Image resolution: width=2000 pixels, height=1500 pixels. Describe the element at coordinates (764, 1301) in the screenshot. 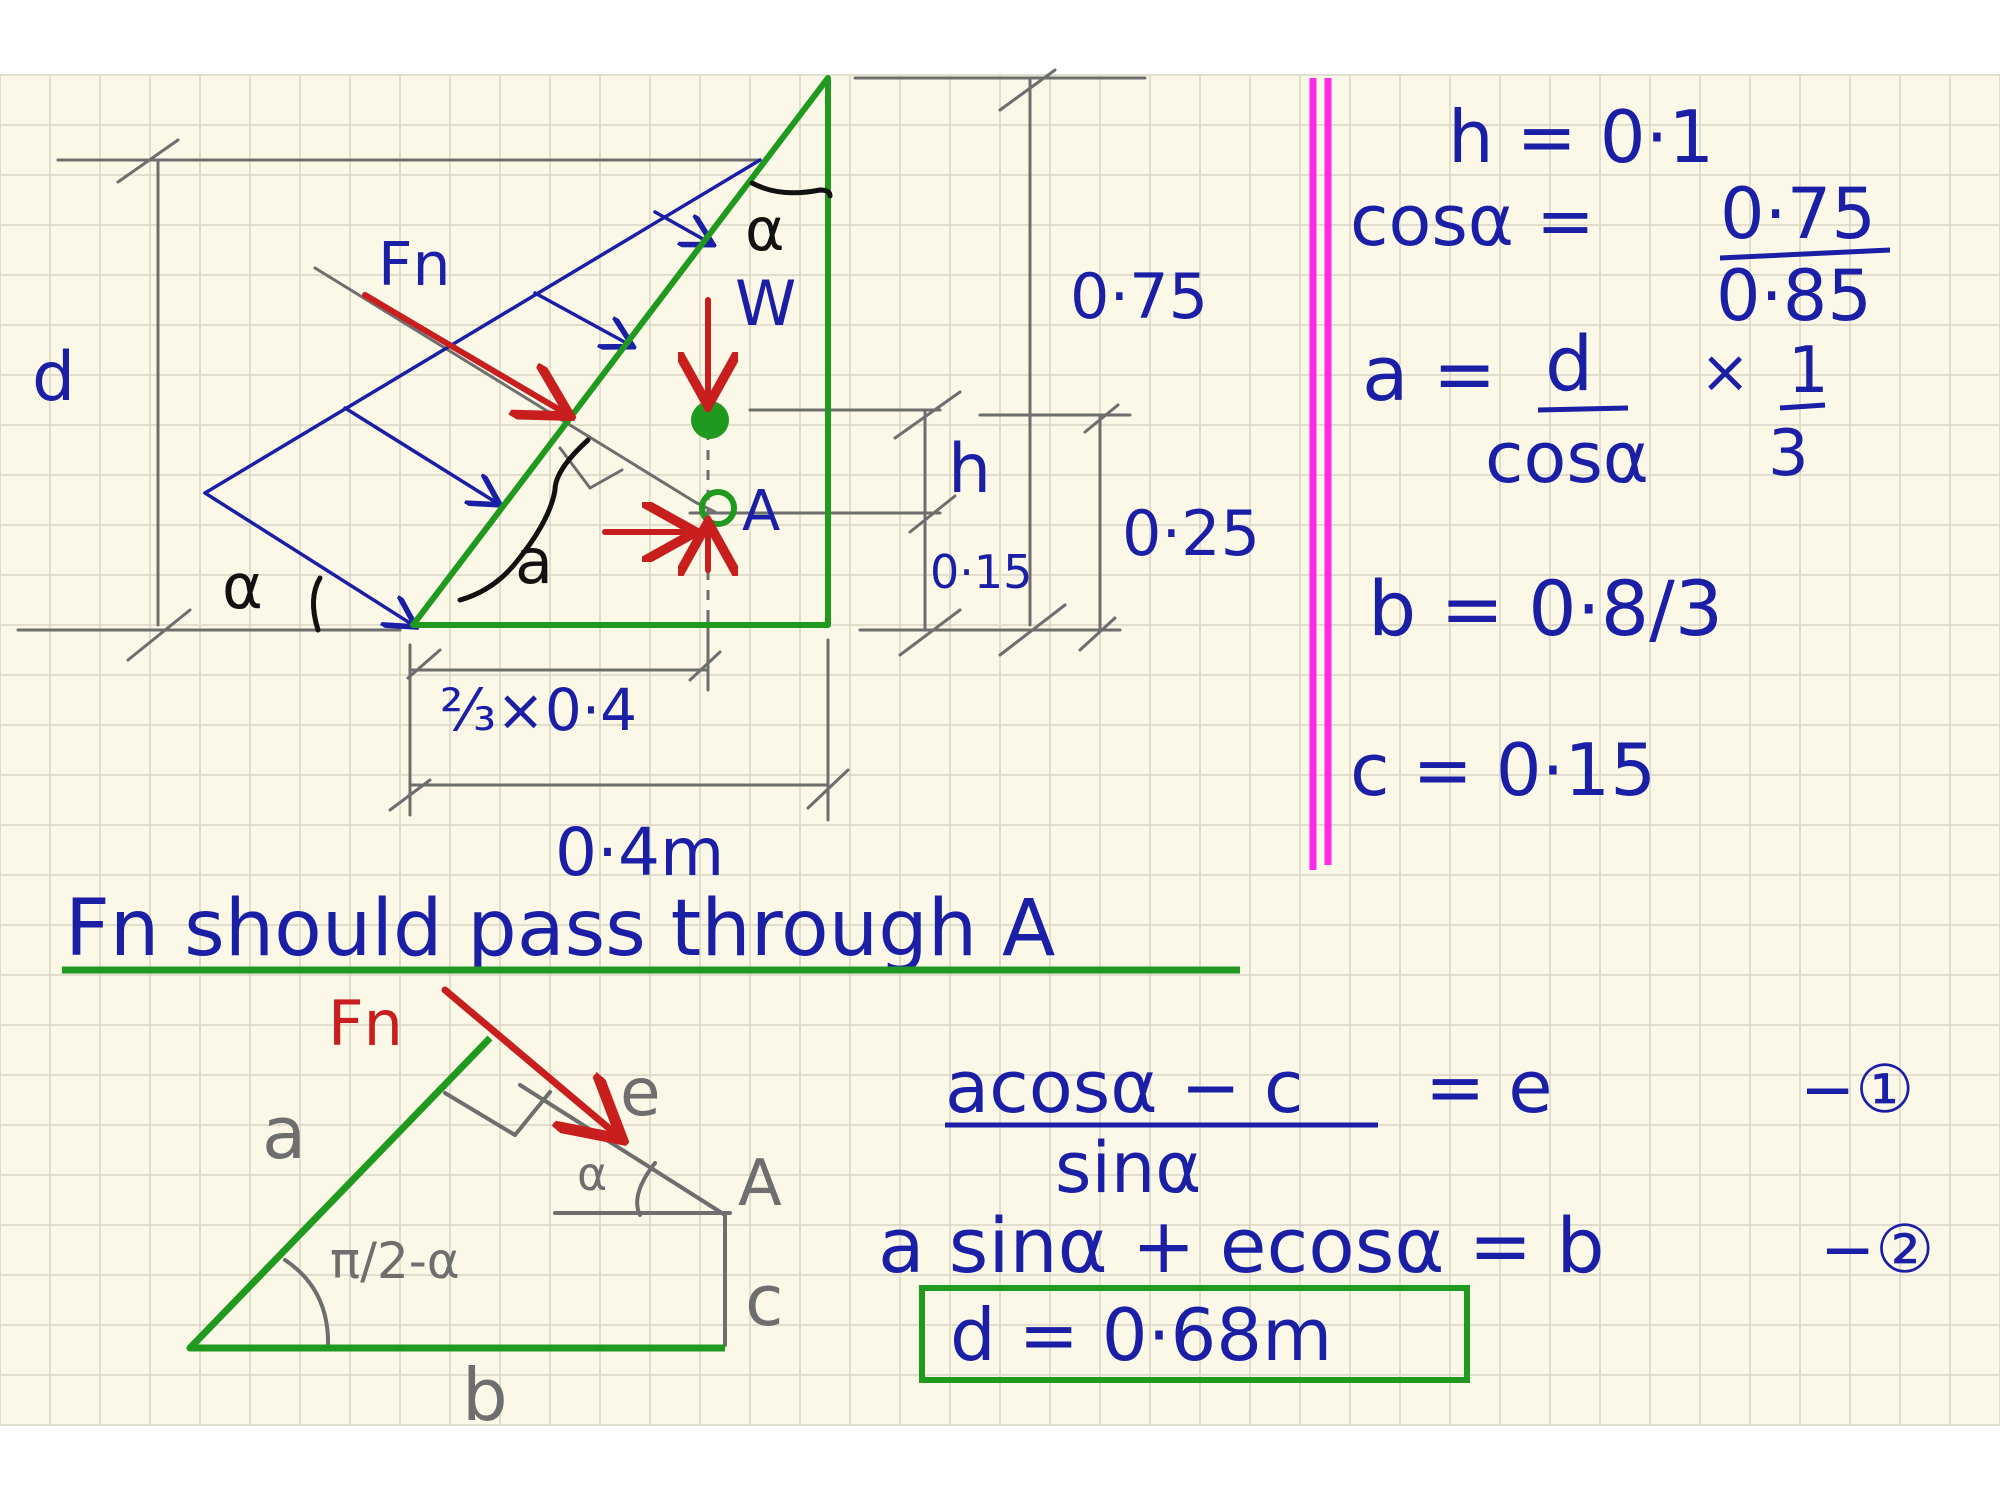

I see `bottom-c-label: c` at that location.